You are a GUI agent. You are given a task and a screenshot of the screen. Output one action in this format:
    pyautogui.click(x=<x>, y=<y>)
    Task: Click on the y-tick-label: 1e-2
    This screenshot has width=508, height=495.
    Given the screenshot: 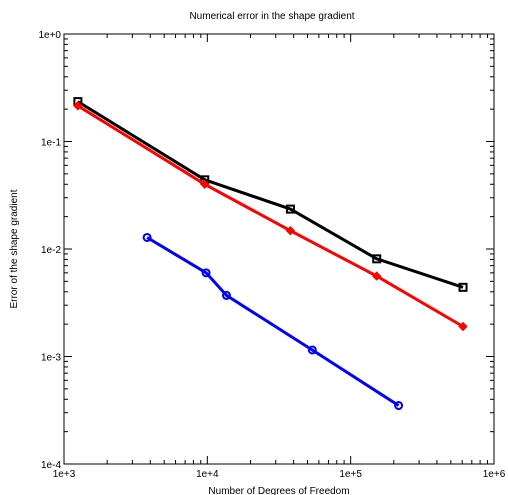 What is the action you would take?
    pyautogui.click(x=51, y=250)
    